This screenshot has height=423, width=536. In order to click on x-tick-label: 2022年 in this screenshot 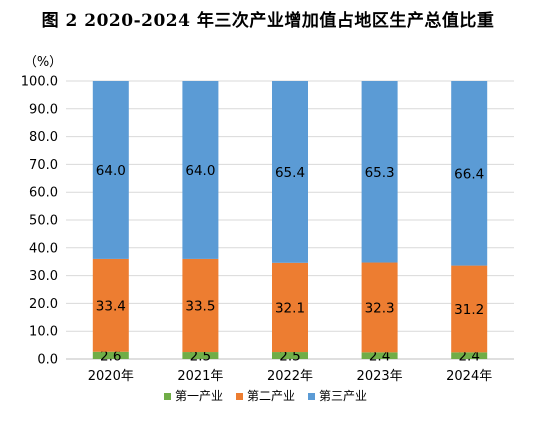, I will do `click(290, 376)`.